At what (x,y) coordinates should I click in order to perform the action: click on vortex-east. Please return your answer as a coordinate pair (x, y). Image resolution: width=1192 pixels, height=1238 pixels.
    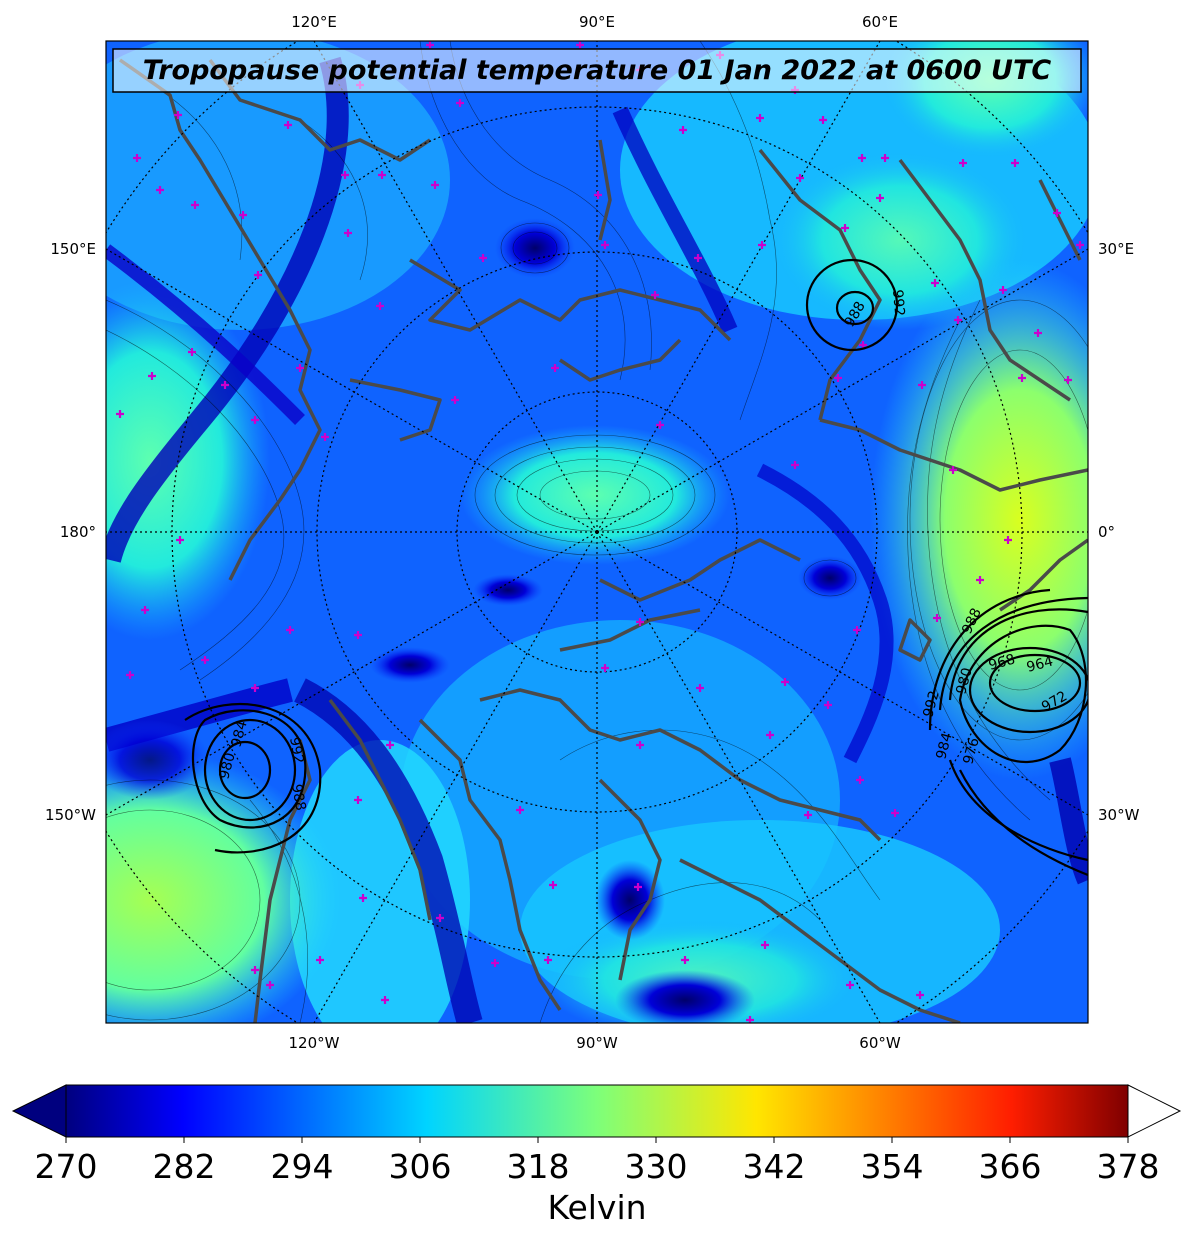
    Looking at the image, I should click on (830, 578).